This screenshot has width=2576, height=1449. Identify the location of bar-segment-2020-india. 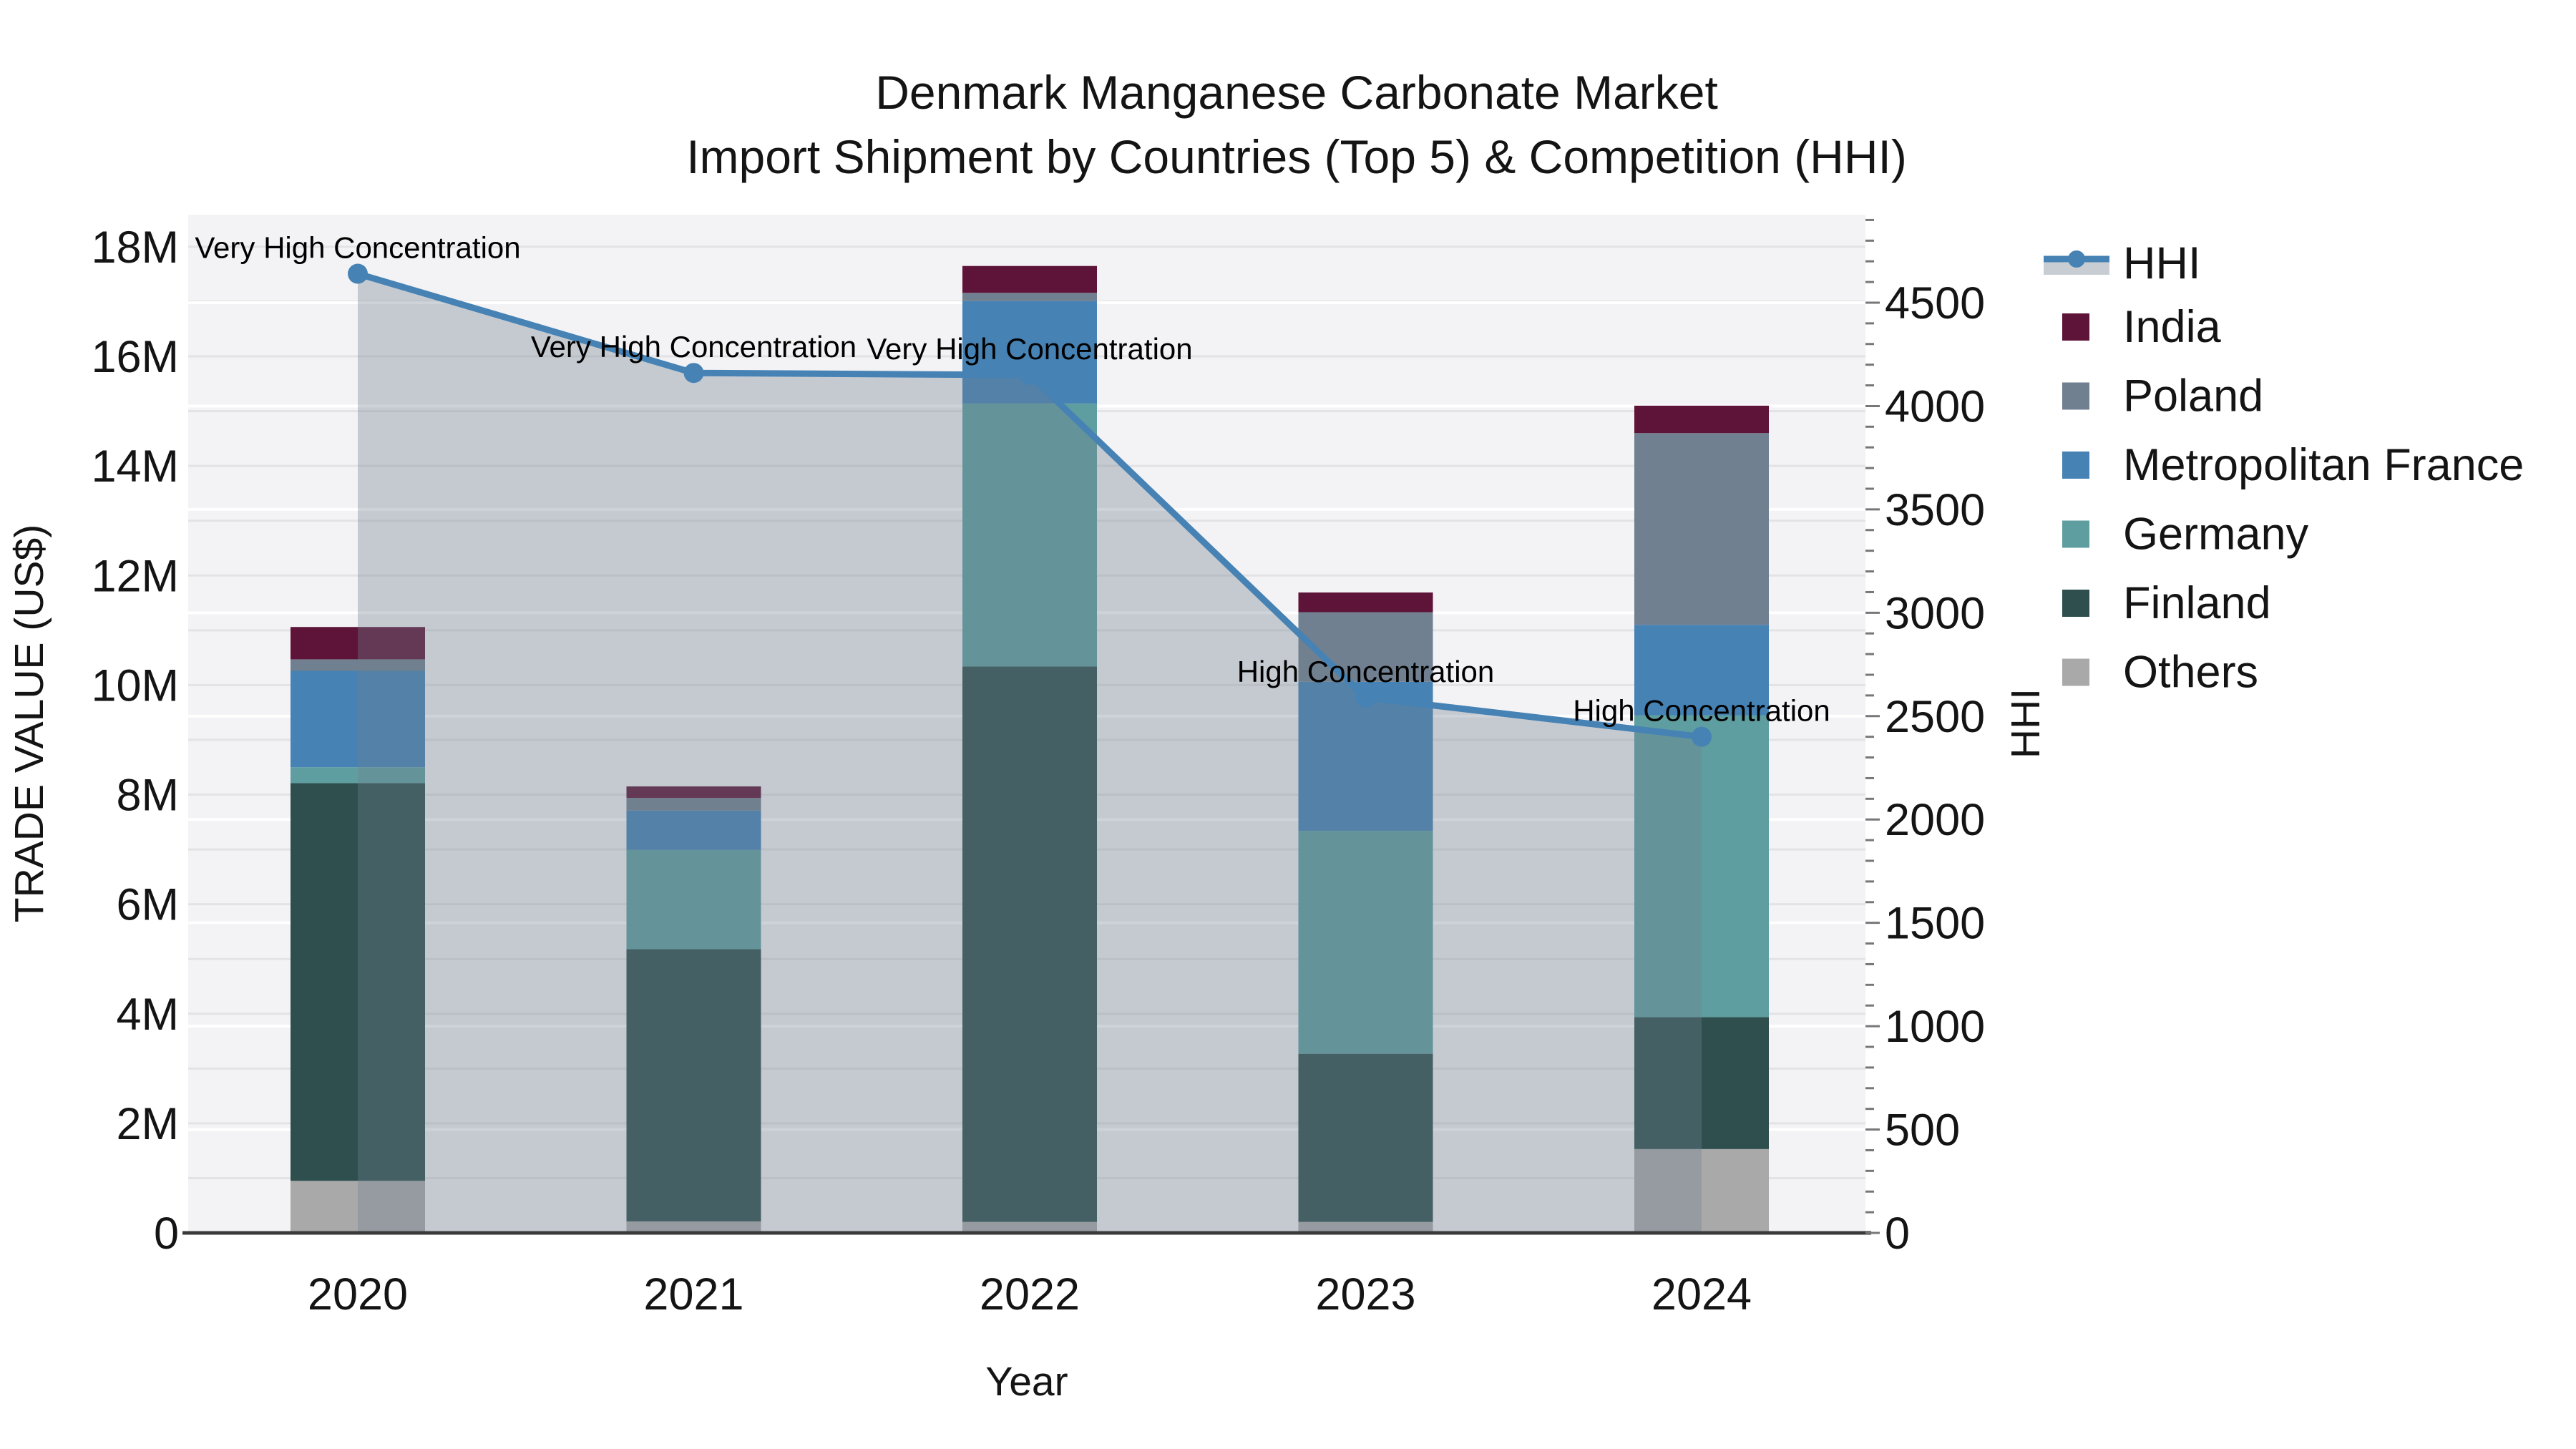
(358, 643).